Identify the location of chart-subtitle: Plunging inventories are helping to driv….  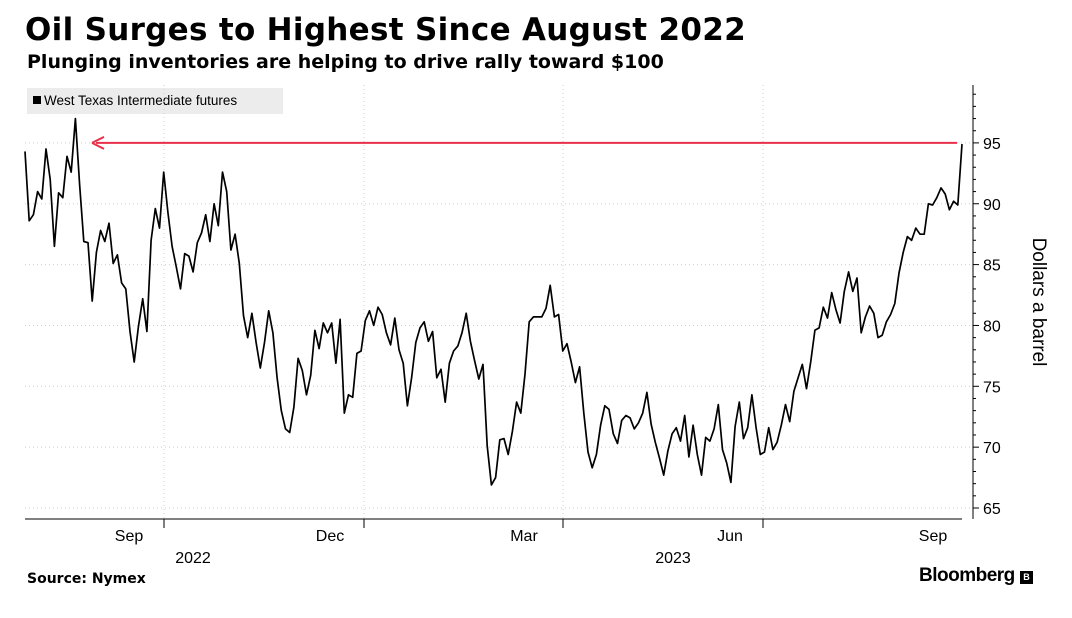
(345, 62).